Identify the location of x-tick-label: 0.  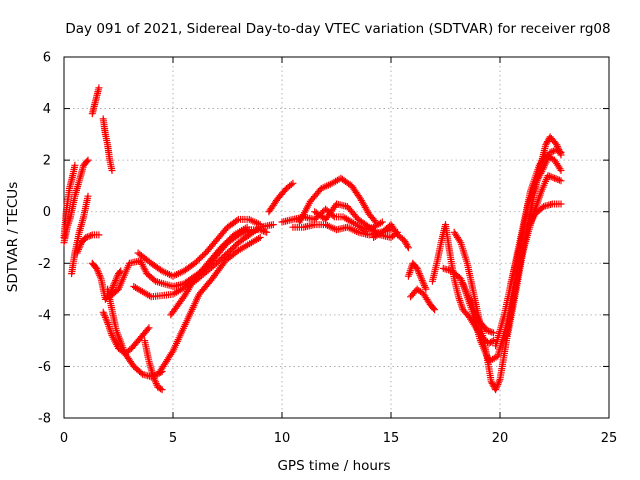
(64, 438).